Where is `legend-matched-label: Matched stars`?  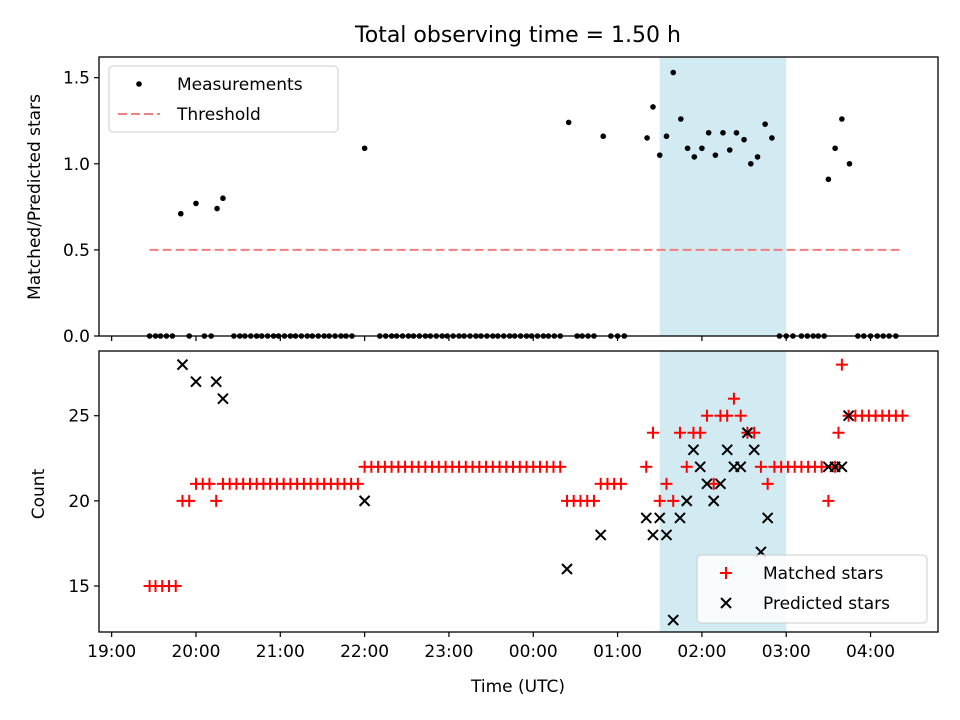 legend-matched-label: Matched stars is located at coordinates (823, 574).